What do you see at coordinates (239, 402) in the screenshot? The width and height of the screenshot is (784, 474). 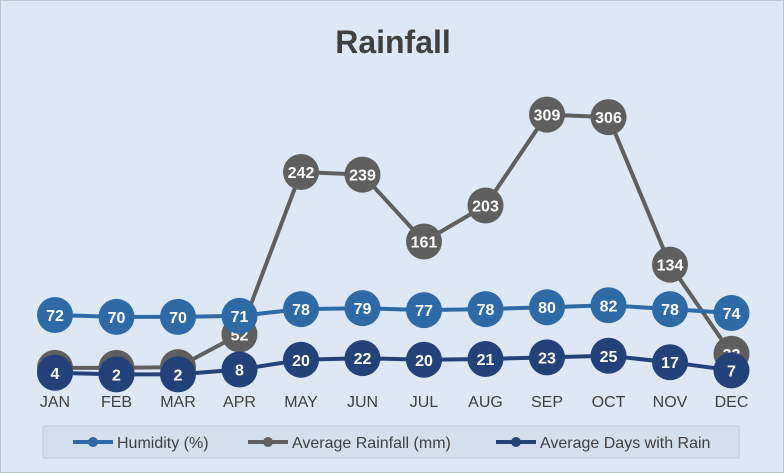 I see `x-tick-label: APR` at bounding box center [239, 402].